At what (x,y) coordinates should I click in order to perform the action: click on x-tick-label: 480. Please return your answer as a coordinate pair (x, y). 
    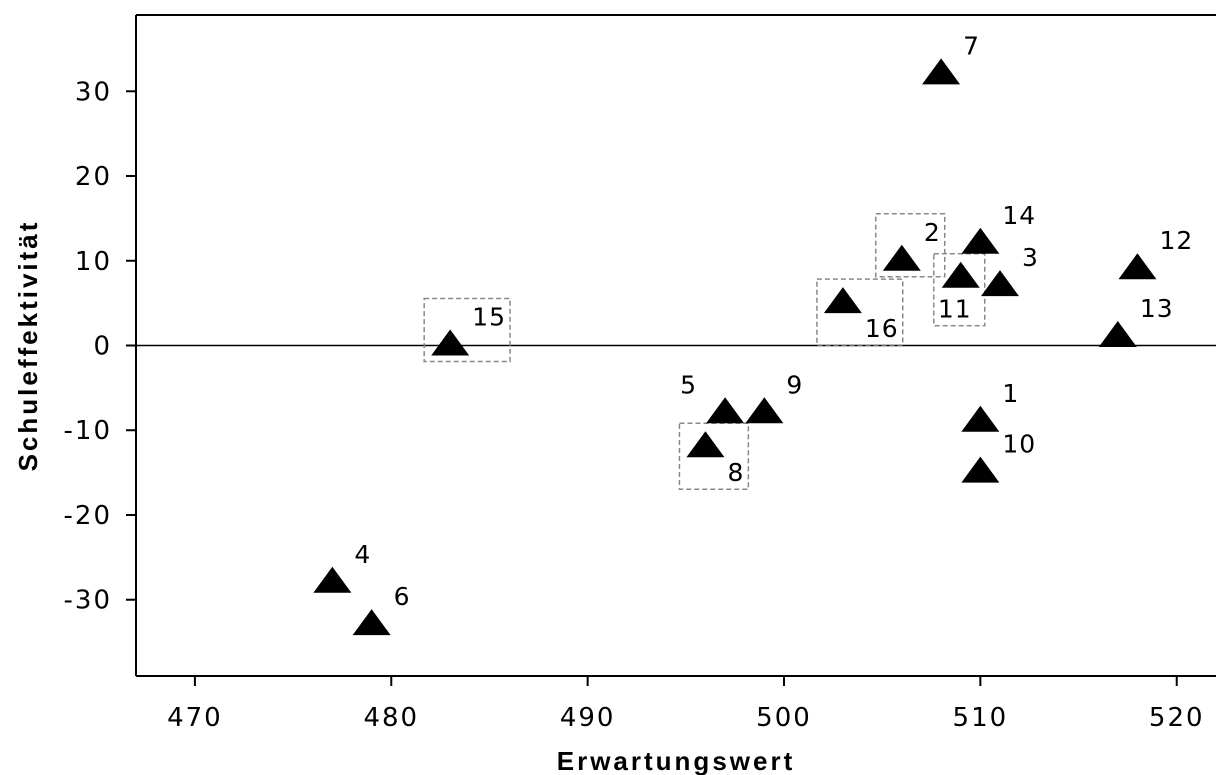
    Looking at the image, I should click on (391, 718).